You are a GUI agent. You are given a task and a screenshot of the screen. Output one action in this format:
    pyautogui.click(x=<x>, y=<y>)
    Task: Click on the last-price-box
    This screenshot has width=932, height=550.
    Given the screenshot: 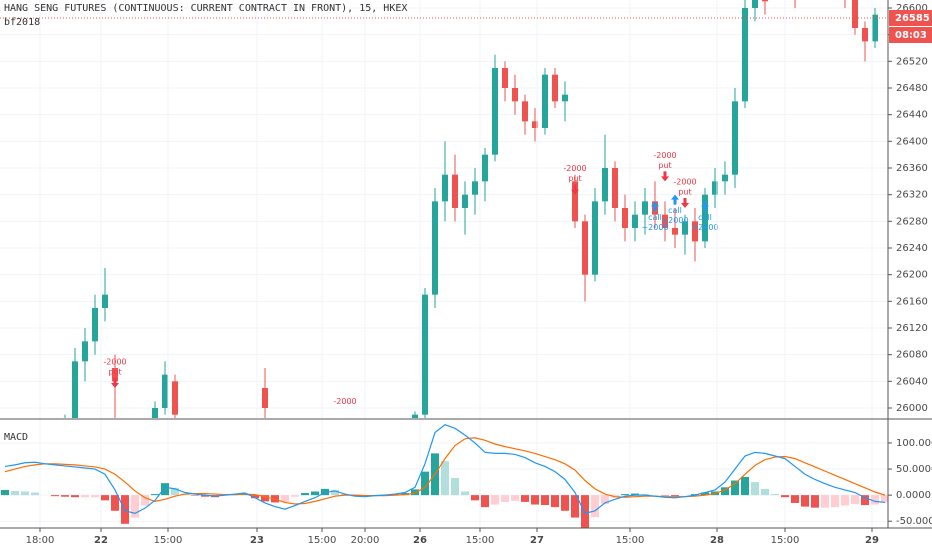 What is the action you would take?
    pyautogui.click(x=910, y=18)
    